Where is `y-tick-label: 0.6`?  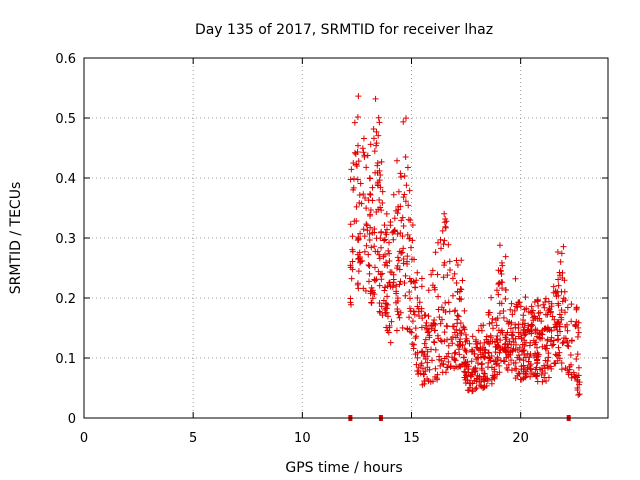 y-tick-label: 0.6 is located at coordinates (65, 59).